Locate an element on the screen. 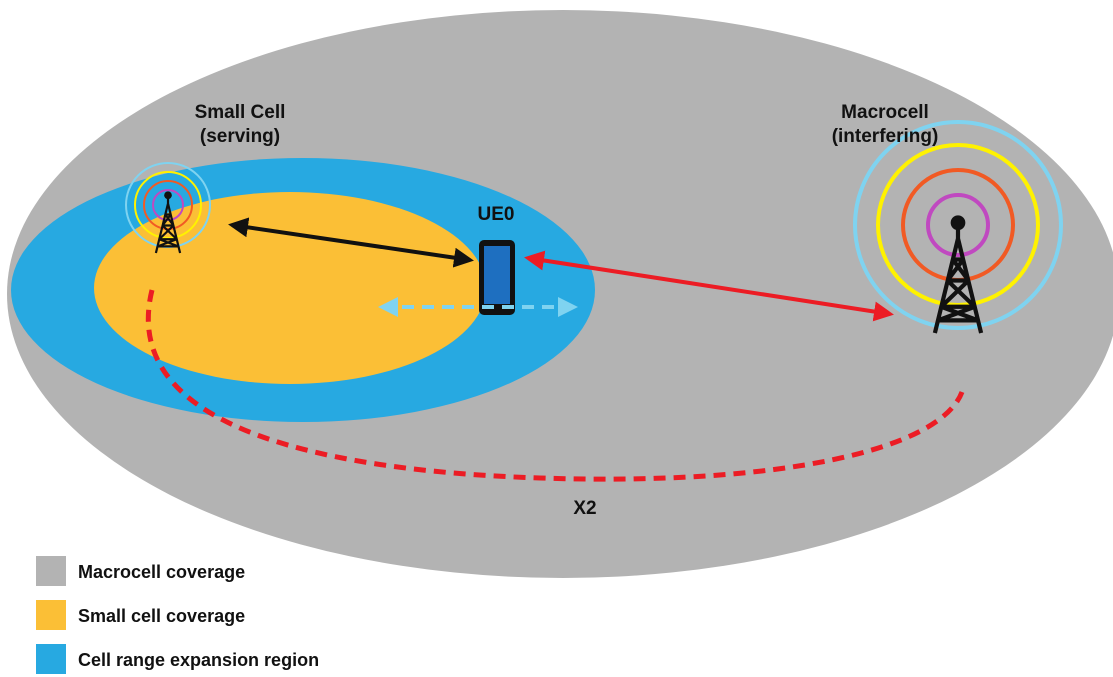 Image resolution: width=1113 pixels, height=677 pixels. x2-label: X2 is located at coordinates (584, 508).